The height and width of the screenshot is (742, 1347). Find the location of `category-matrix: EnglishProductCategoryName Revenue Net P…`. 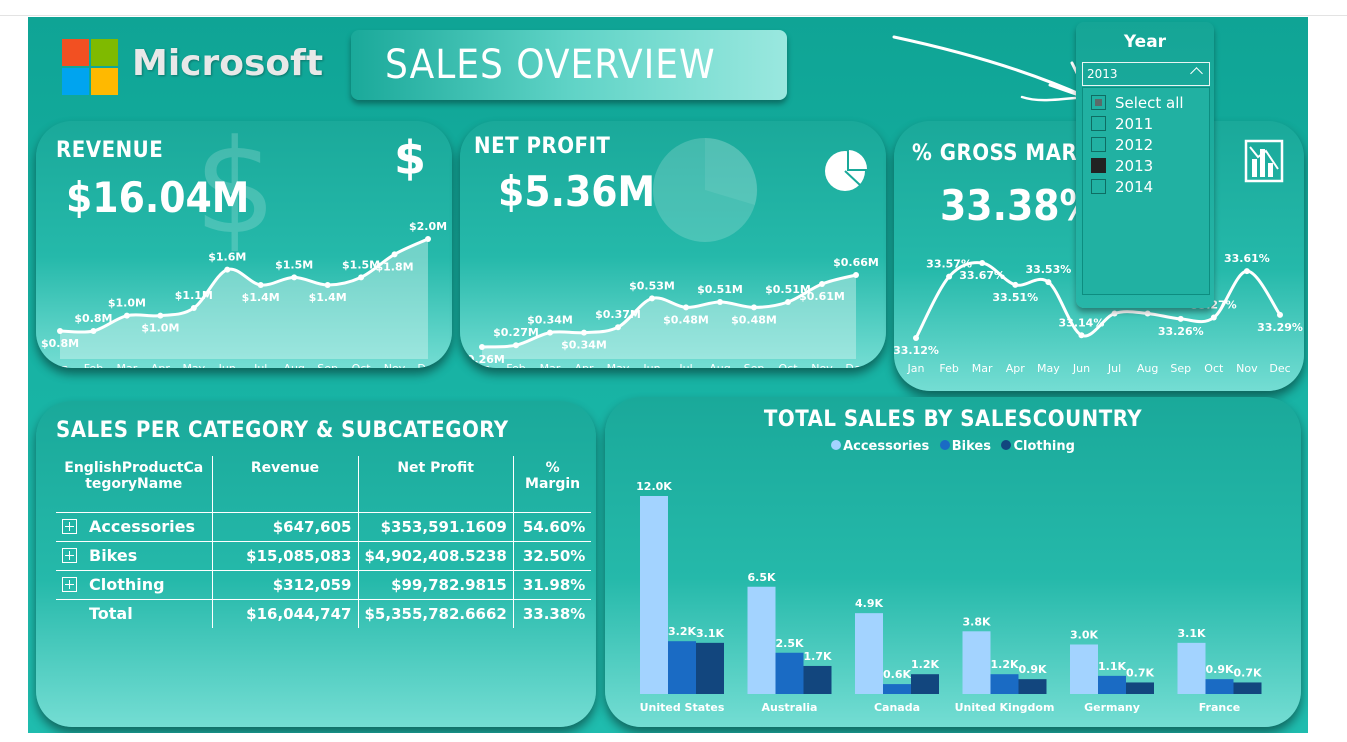

category-matrix: EnglishProductCategoryName Revenue Net P… is located at coordinates (324, 542).